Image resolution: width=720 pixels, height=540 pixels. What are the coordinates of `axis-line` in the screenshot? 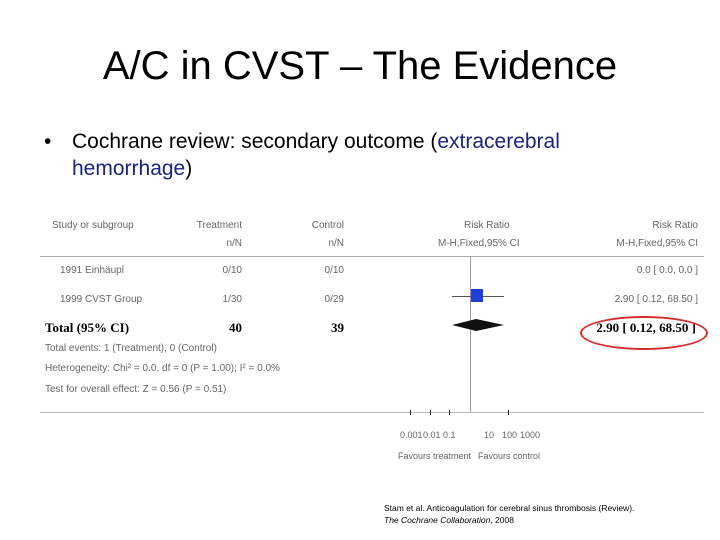 It's located at (372, 412).